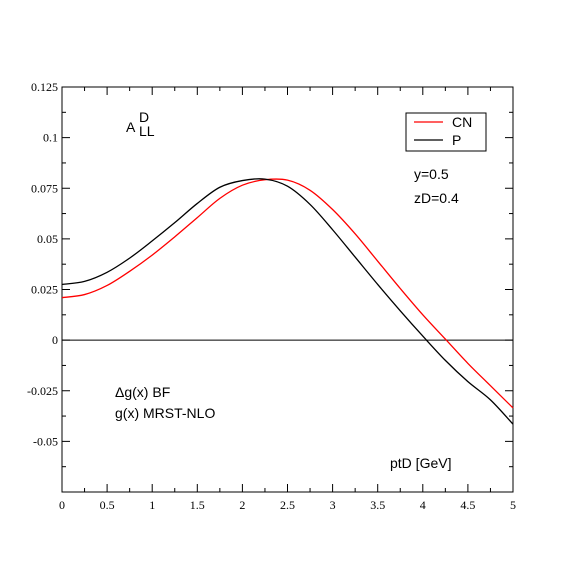 The height and width of the screenshot is (581, 581). What do you see at coordinates (456, 140) in the screenshot?
I see `legend-label-p: P` at bounding box center [456, 140].